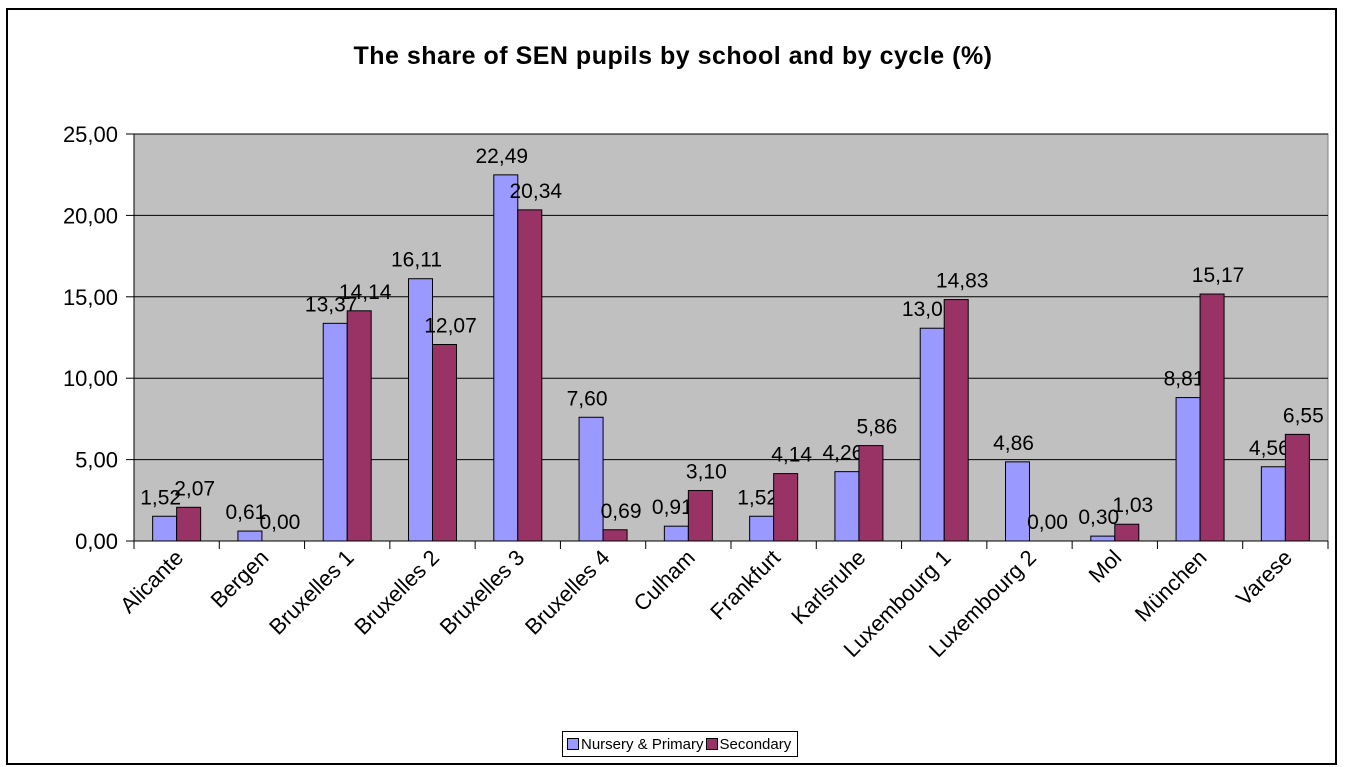  What do you see at coordinates (90, 215) in the screenshot?
I see `y-tick-label: 20,00` at bounding box center [90, 215].